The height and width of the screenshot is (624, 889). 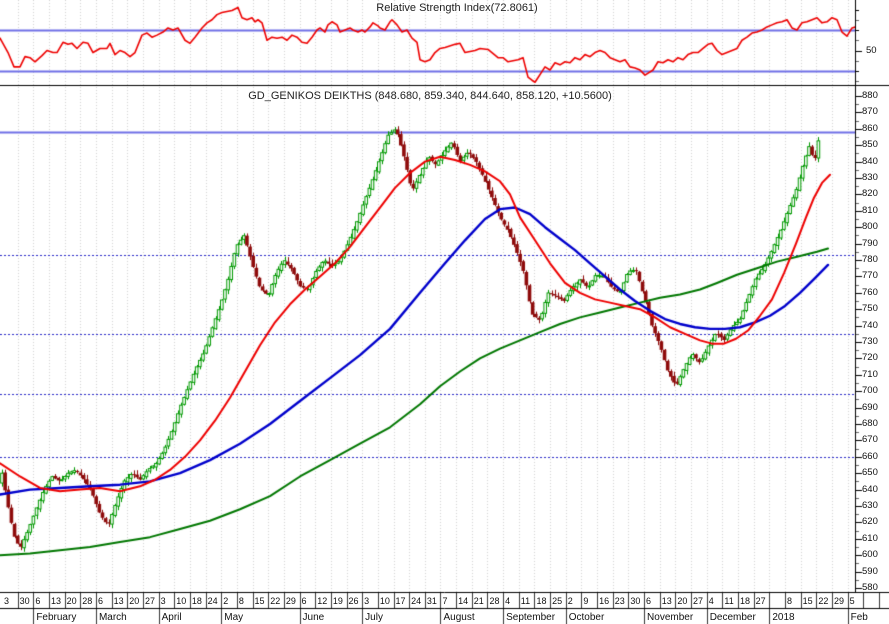 What do you see at coordinates (353, 601) in the screenshot?
I see `date-tick-label: 26` at bounding box center [353, 601].